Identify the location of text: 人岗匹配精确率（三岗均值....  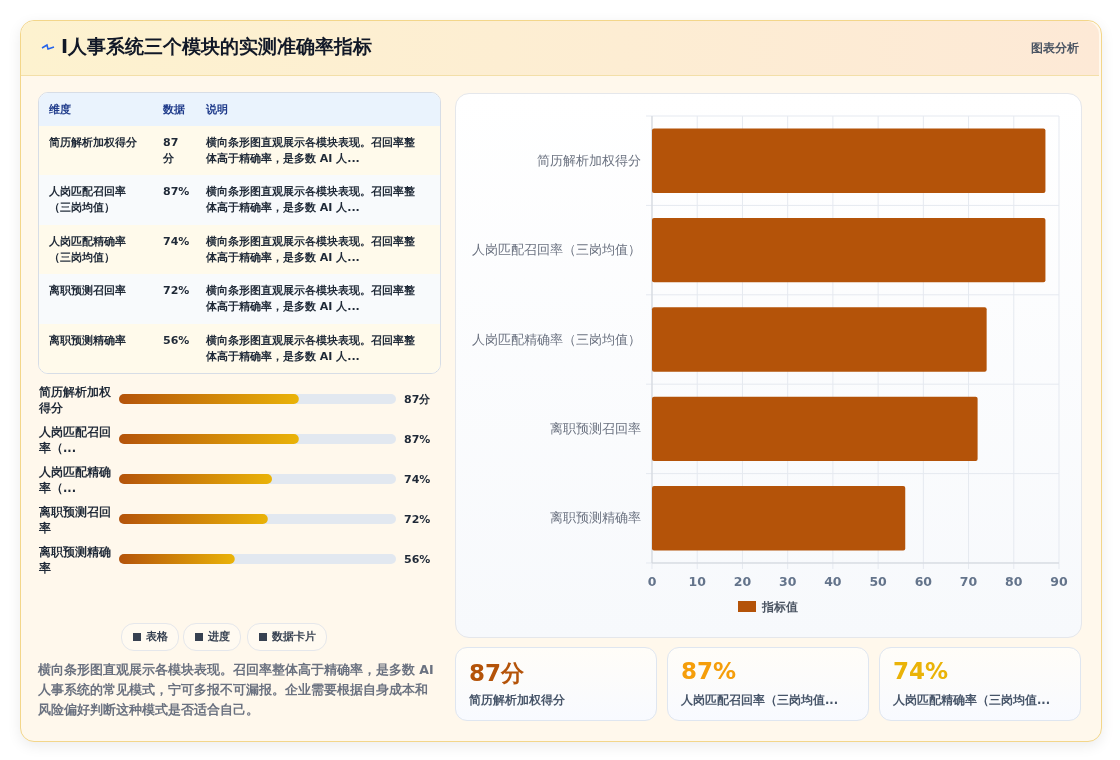
(972, 700).